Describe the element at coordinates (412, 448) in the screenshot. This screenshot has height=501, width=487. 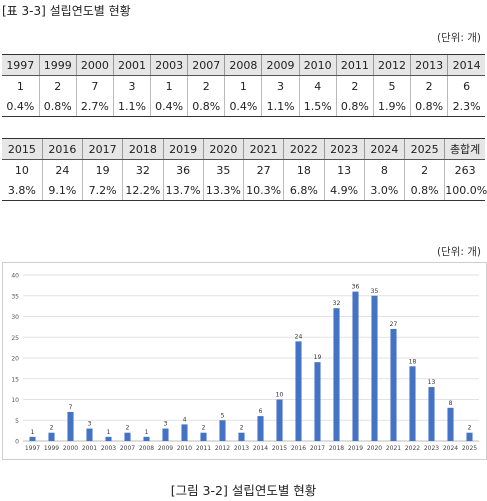
I see `x-tick-label: 2022` at that location.